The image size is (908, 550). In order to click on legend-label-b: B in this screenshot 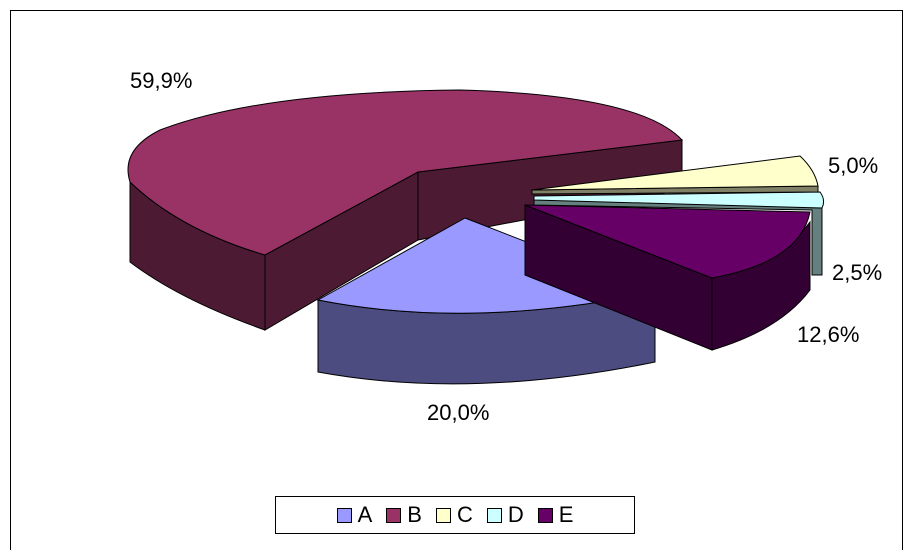, I will do `click(414, 514)`.